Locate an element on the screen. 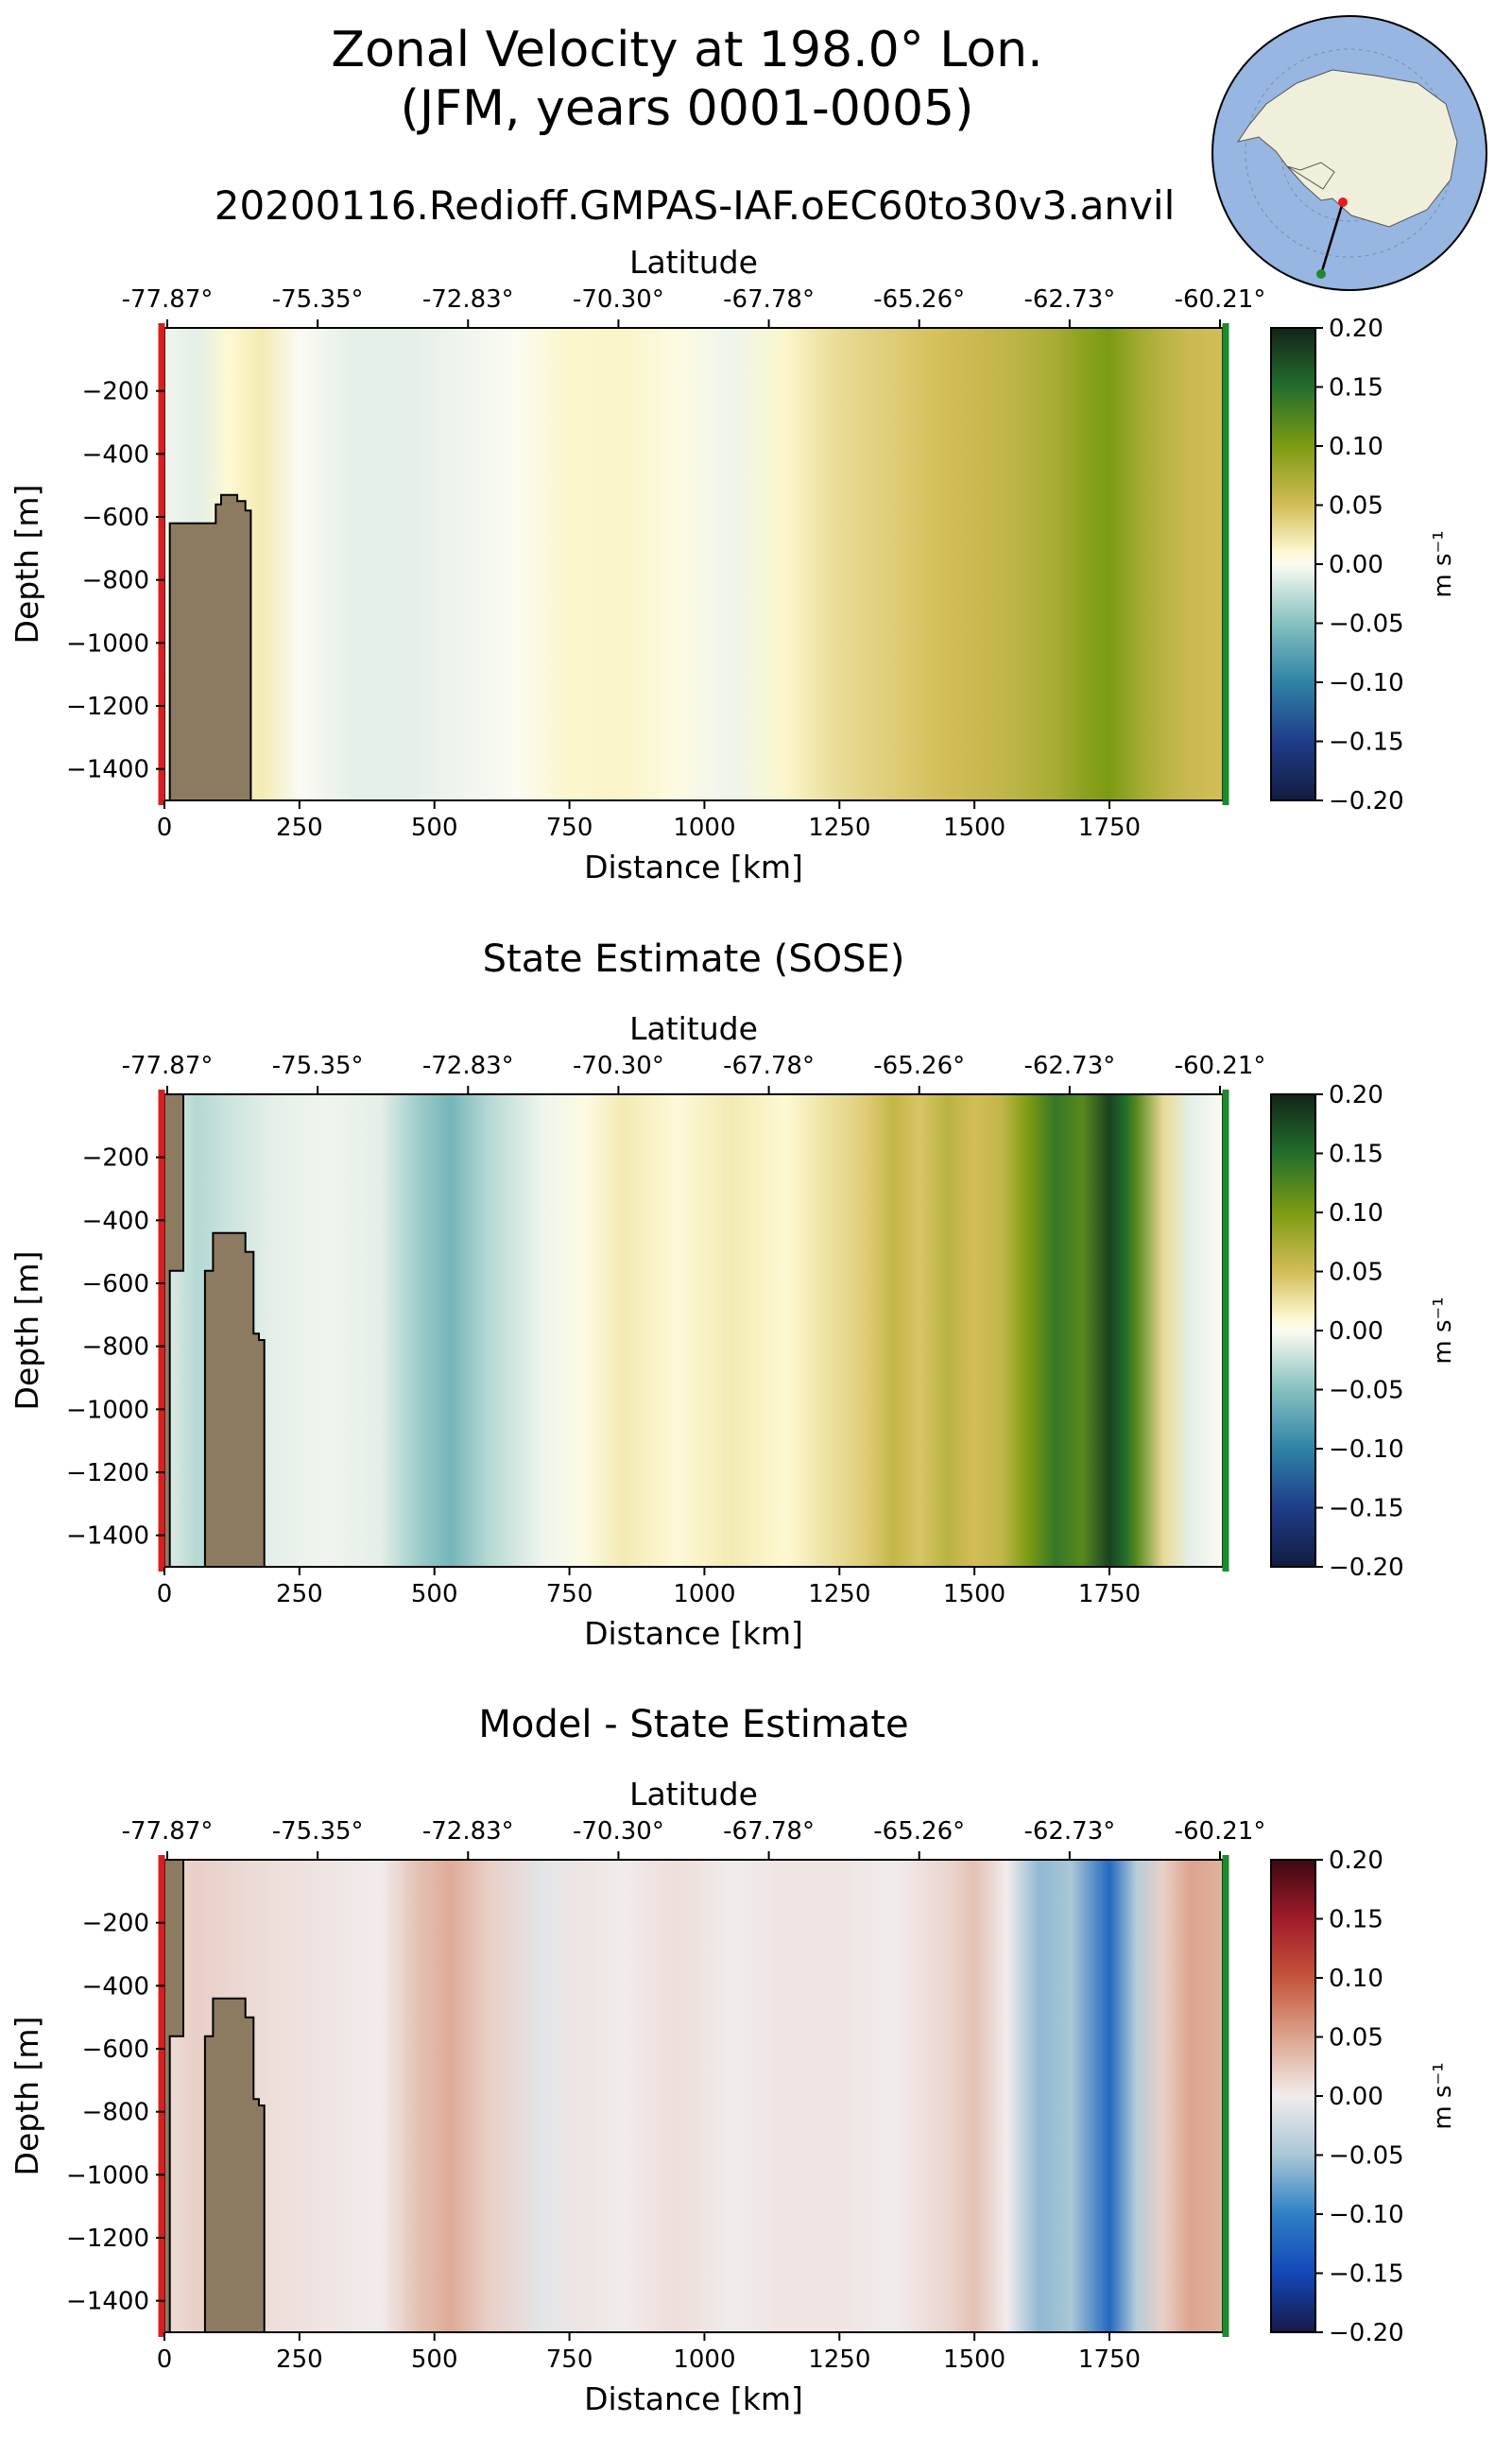 The width and height of the screenshot is (1512, 2457). colorbar-tick-label: −0.10 is located at coordinates (1366, 683).